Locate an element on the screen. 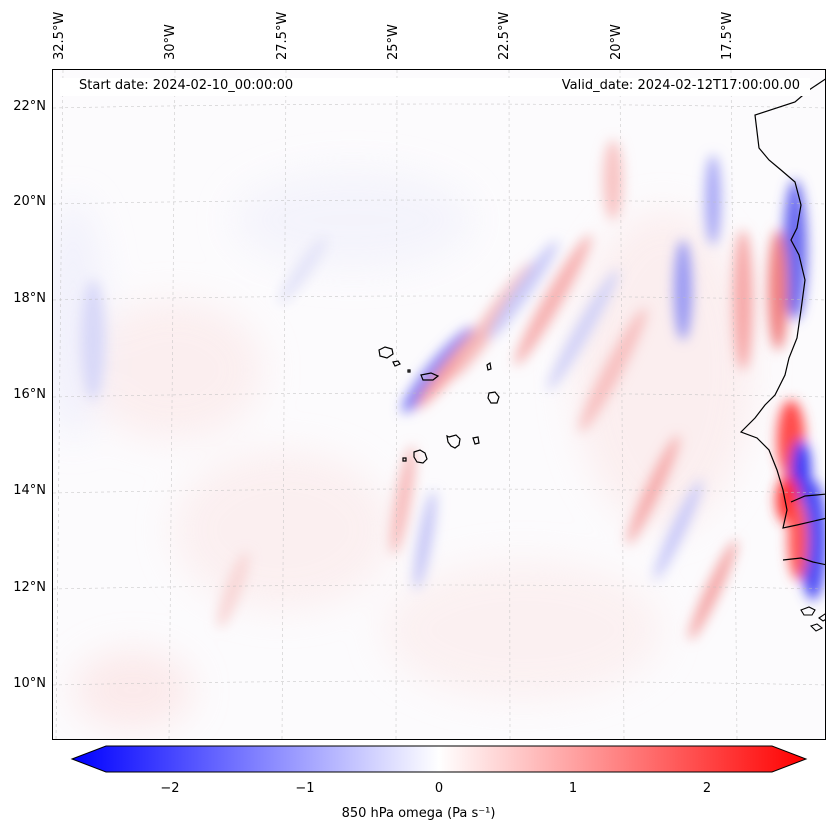 This screenshot has width=837, height=839. cape-verde-islands is located at coordinates (439, 405).